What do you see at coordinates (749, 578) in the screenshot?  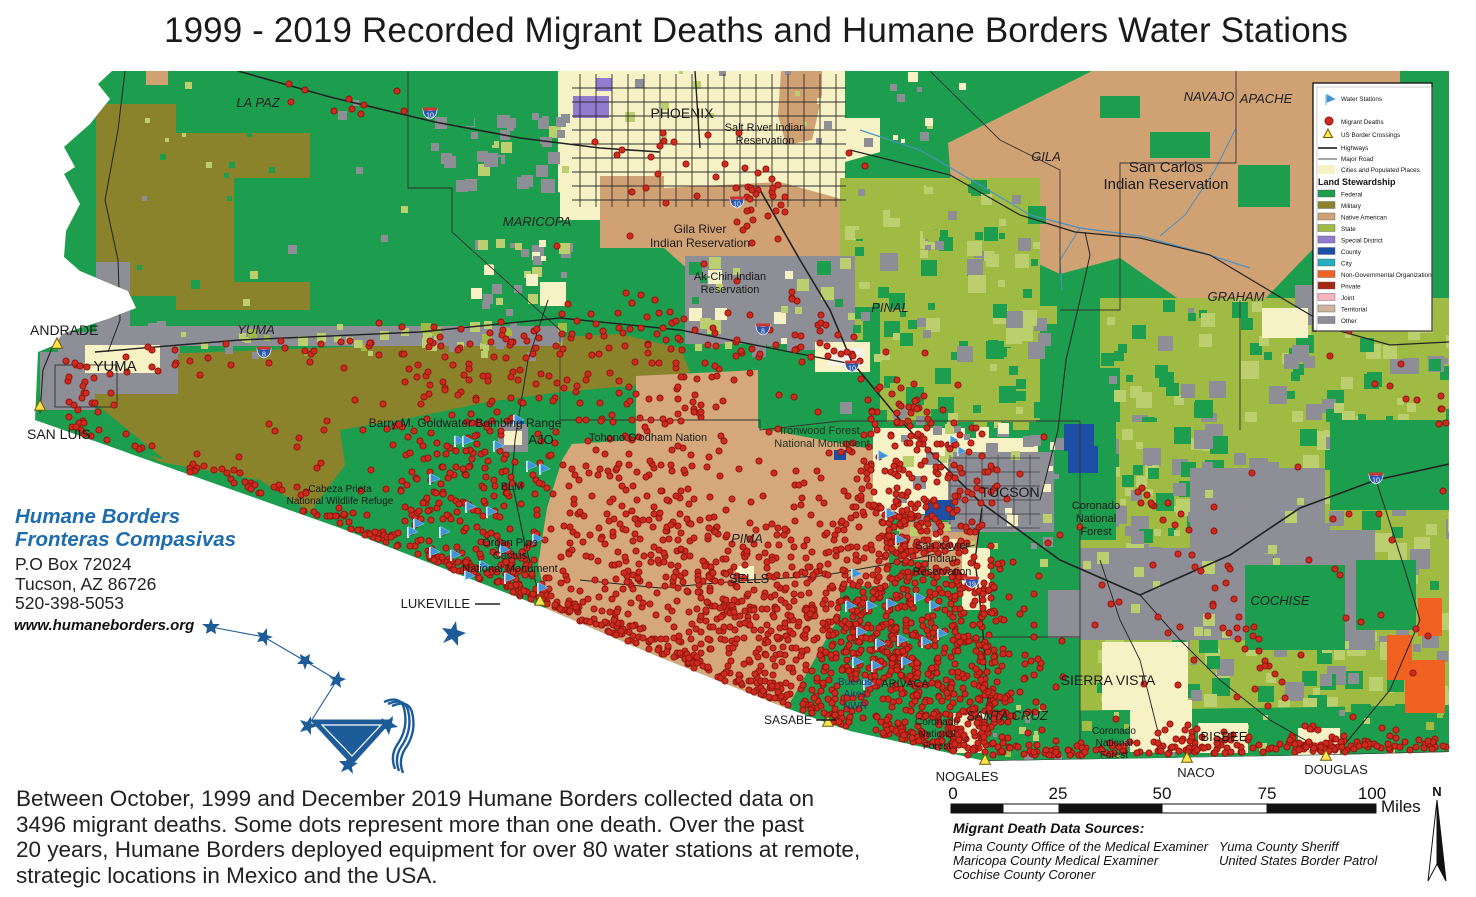 I see `svg-text: SELLS` at bounding box center [749, 578].